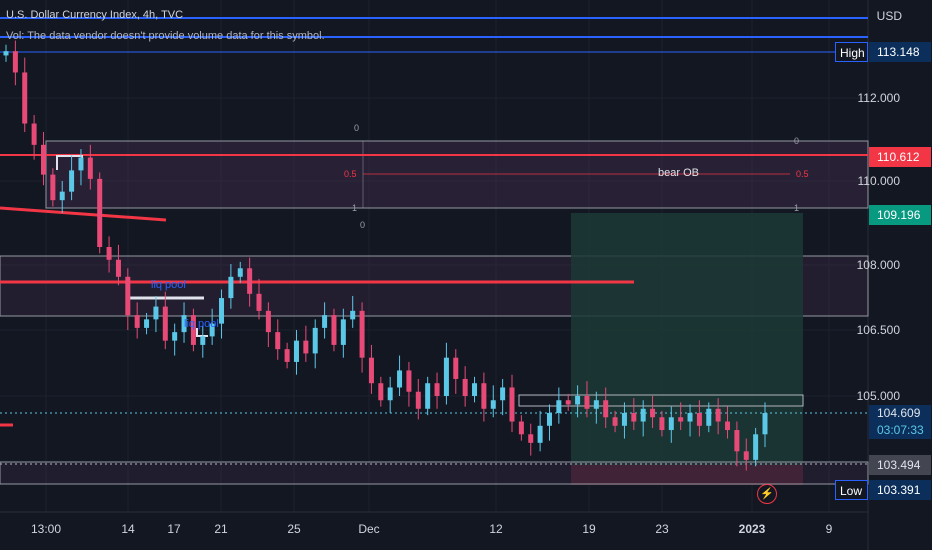 The image size is (932, 550). What do you see at coordinates (95, 15) in the screenshot?
I see `chart-title: U.S. Dollar Currency Index, 4h, TVC` at bounding box center [95, 15].